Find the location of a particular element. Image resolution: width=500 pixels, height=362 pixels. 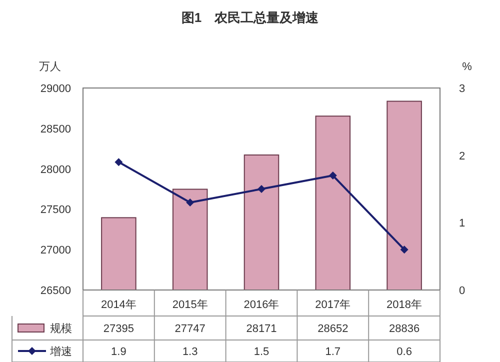

y-tick-label: 26500 is located at coordinates (55, 291).